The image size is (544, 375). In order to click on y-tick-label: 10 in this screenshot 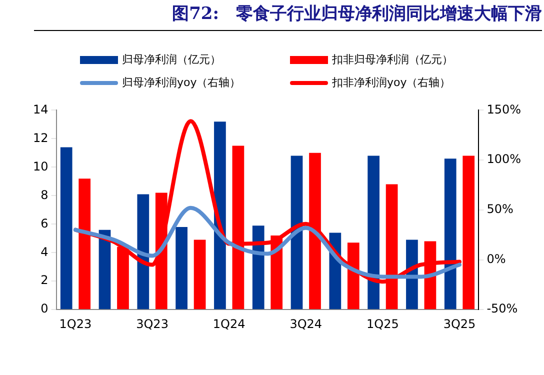, I will do `click(40, 166)`.